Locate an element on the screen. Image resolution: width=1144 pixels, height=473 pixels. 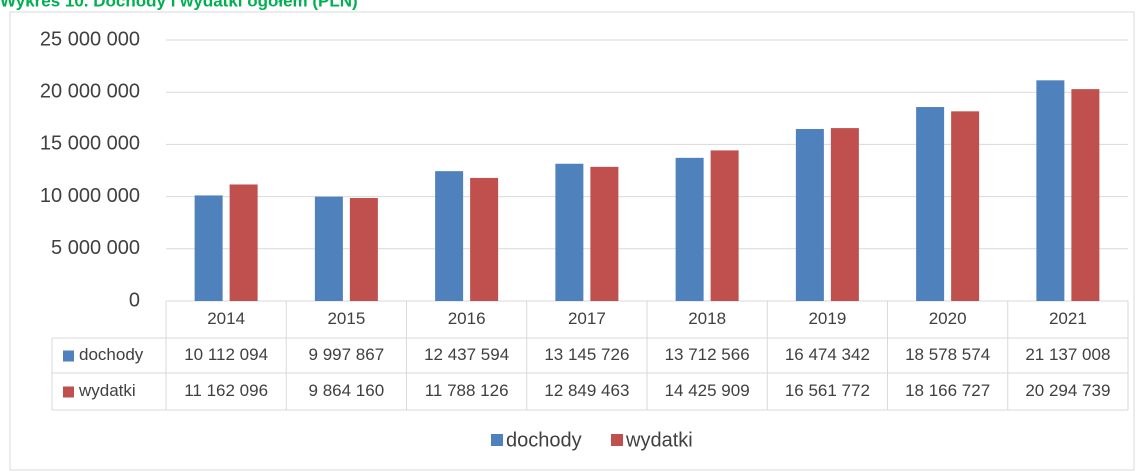
y-tick-label: 10 000 000 is located at coordinates (90, 196).